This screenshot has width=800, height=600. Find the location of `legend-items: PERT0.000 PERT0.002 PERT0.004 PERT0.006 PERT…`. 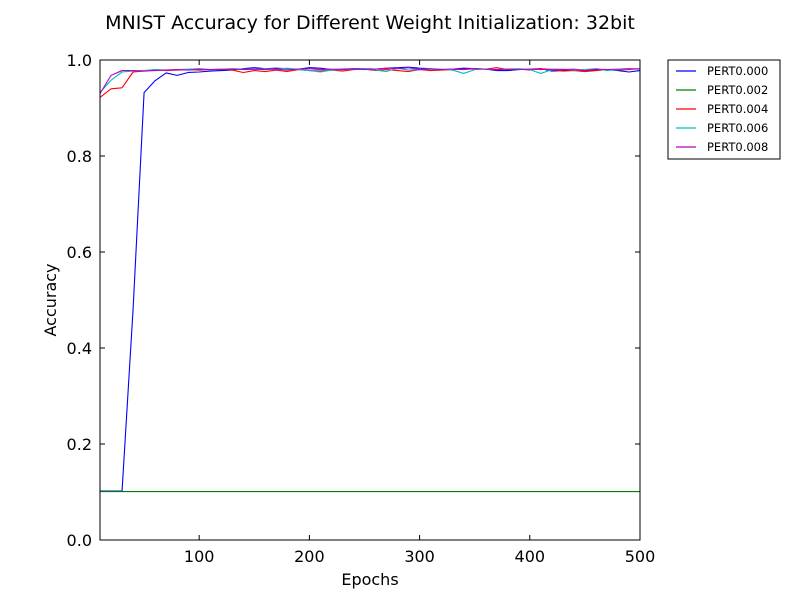

legend-items: PERT0.000 PERT0.002 PERT0.004 PERT0.006 PERT… is located at coordinates (722, 109).